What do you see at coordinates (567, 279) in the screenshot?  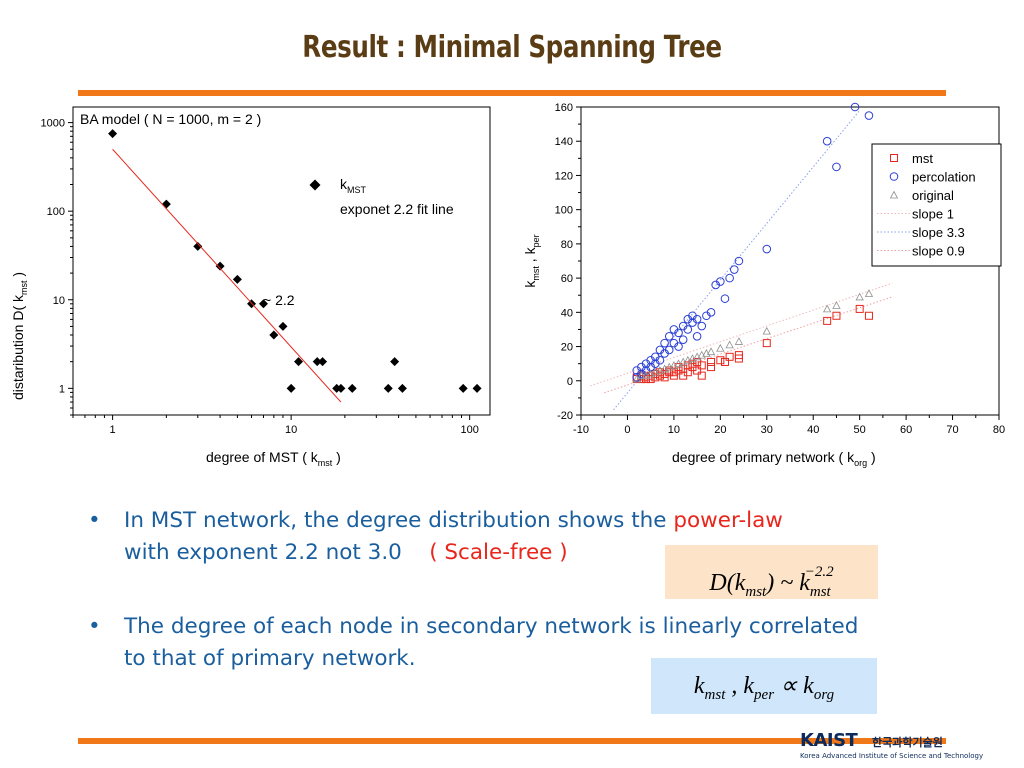 I see `y-tick-label: 60` at bounding box center [567, 279].